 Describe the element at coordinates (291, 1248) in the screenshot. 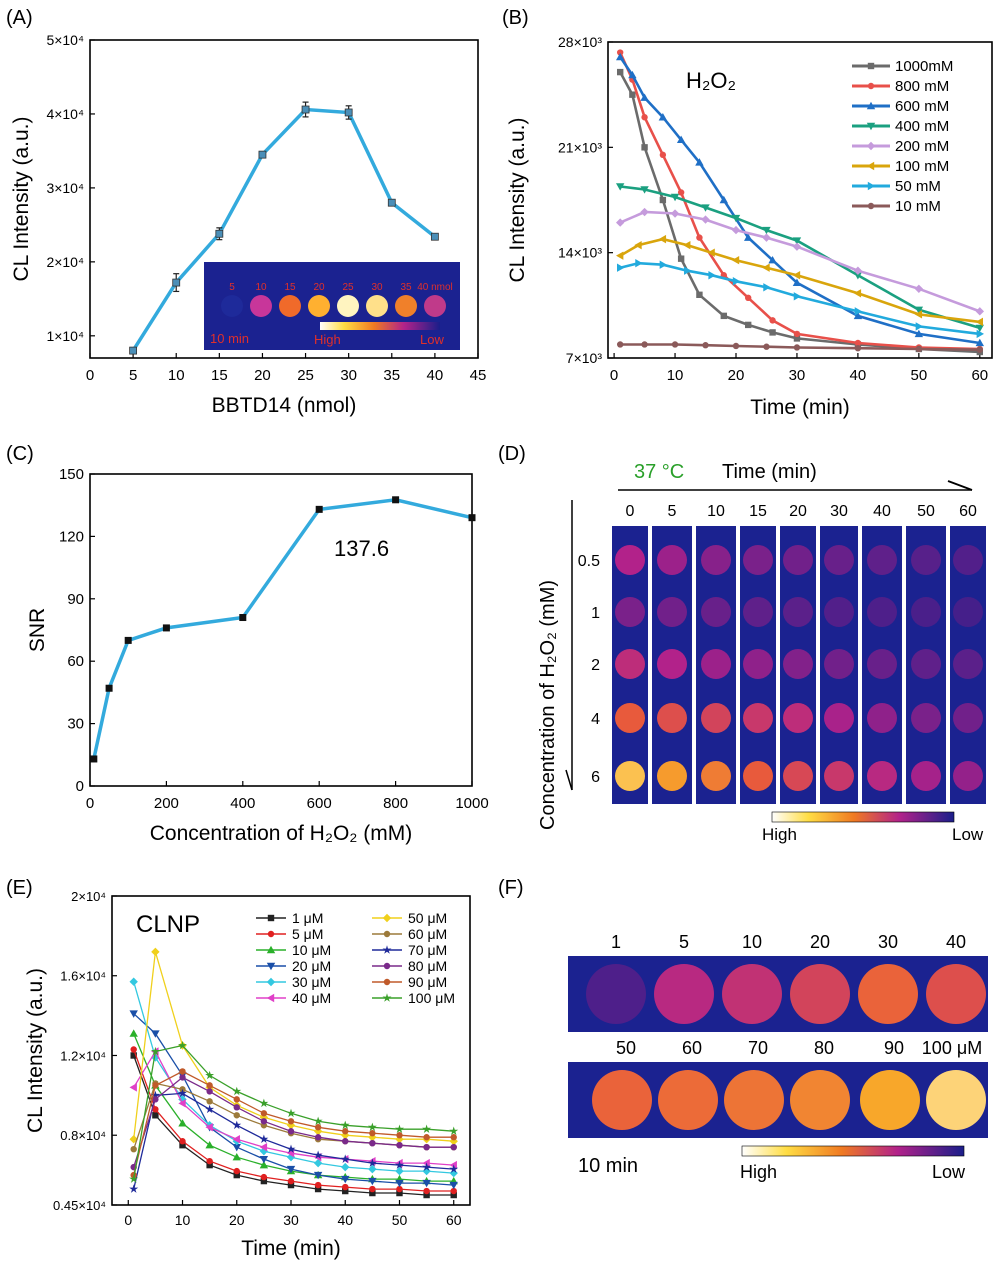

I see `x-axis-label: Time (min)` at that location.